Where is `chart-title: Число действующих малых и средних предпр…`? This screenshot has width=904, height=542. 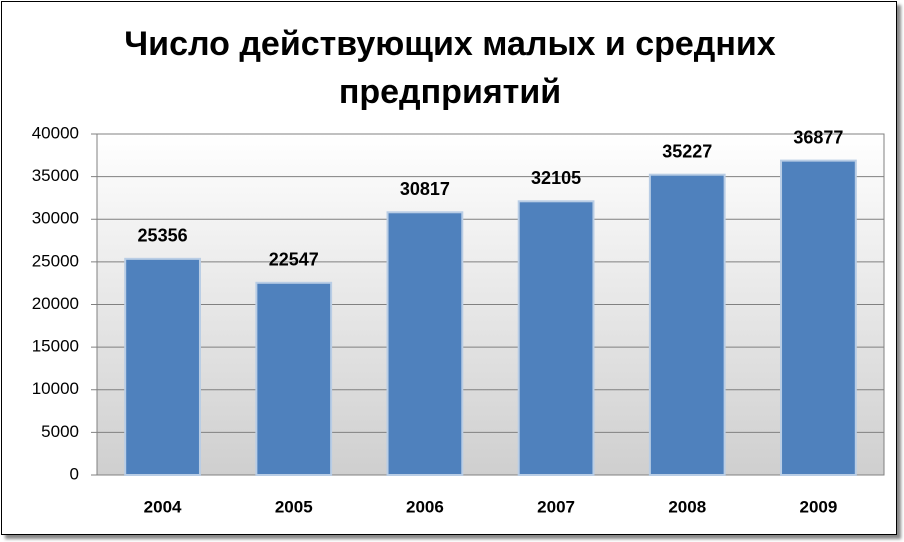 chart-title: Число действующих малых и средних предпр… is located at coordinates (450, 68).